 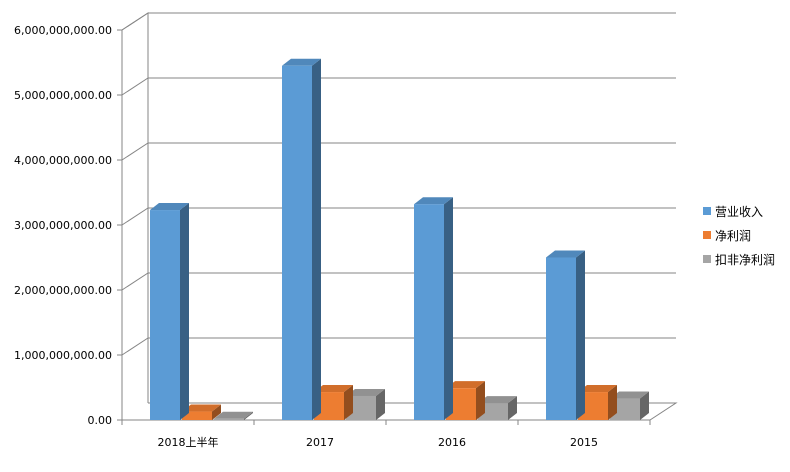 What do you see at coordinates (63, 355) in the screenshot?
I see `y-tick-label: 1,000,000,000.00` at bounding box center [63, 355].